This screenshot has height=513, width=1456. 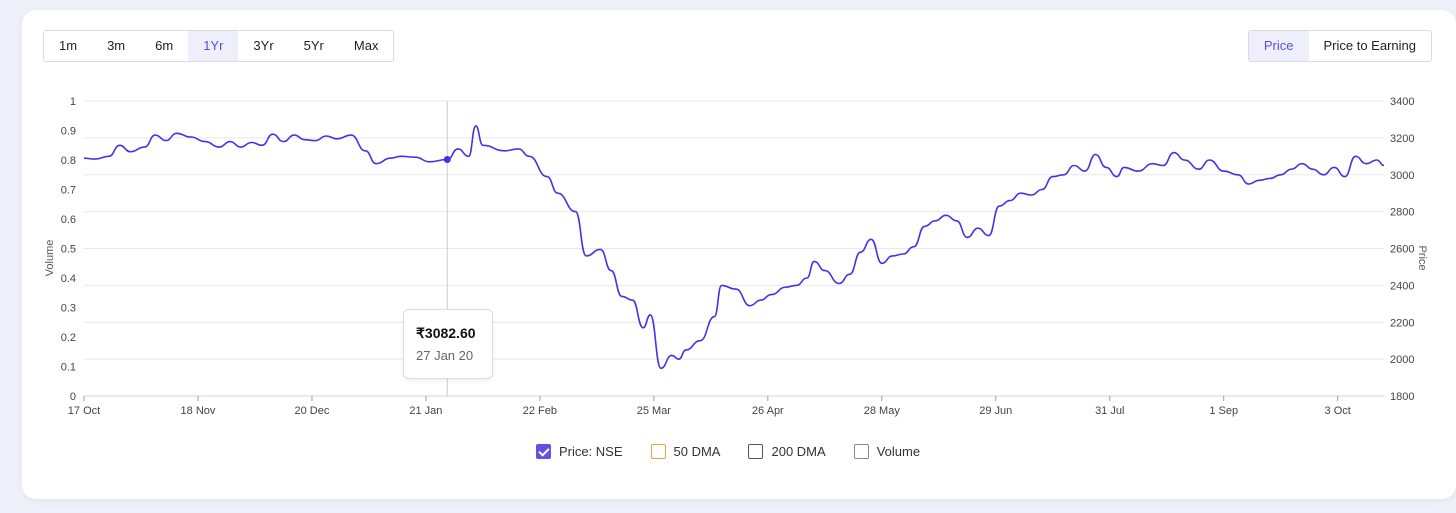 What do you see at coordinates (313, 45) in the screenshot?
I see `range-button-5yr: 5Yr` at bounding box center [313, 45].